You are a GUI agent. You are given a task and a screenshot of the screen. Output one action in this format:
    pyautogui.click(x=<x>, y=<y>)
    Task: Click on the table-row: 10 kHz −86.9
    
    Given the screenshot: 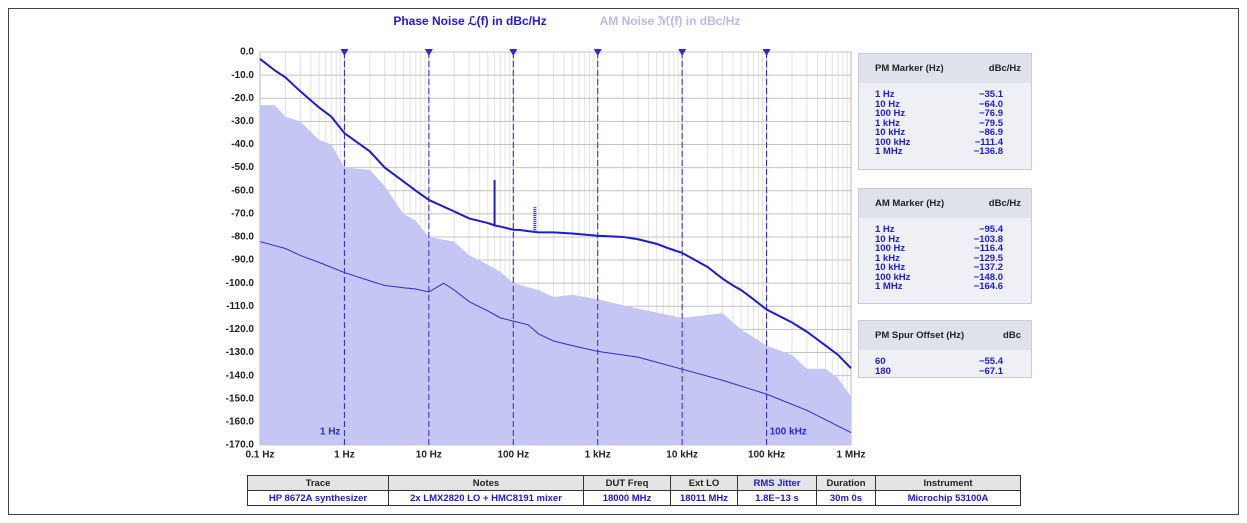 What is the action you would take?
    pyautogui.click(x=945, y=133)
    